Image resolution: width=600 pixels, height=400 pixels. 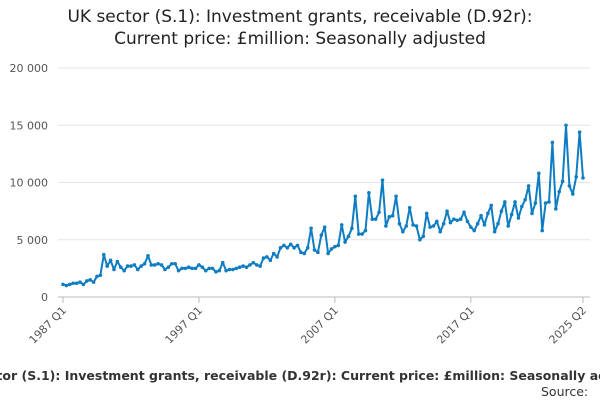 I want to click on x-tick-label: 2007 Q1, so click(x=319, y=325).